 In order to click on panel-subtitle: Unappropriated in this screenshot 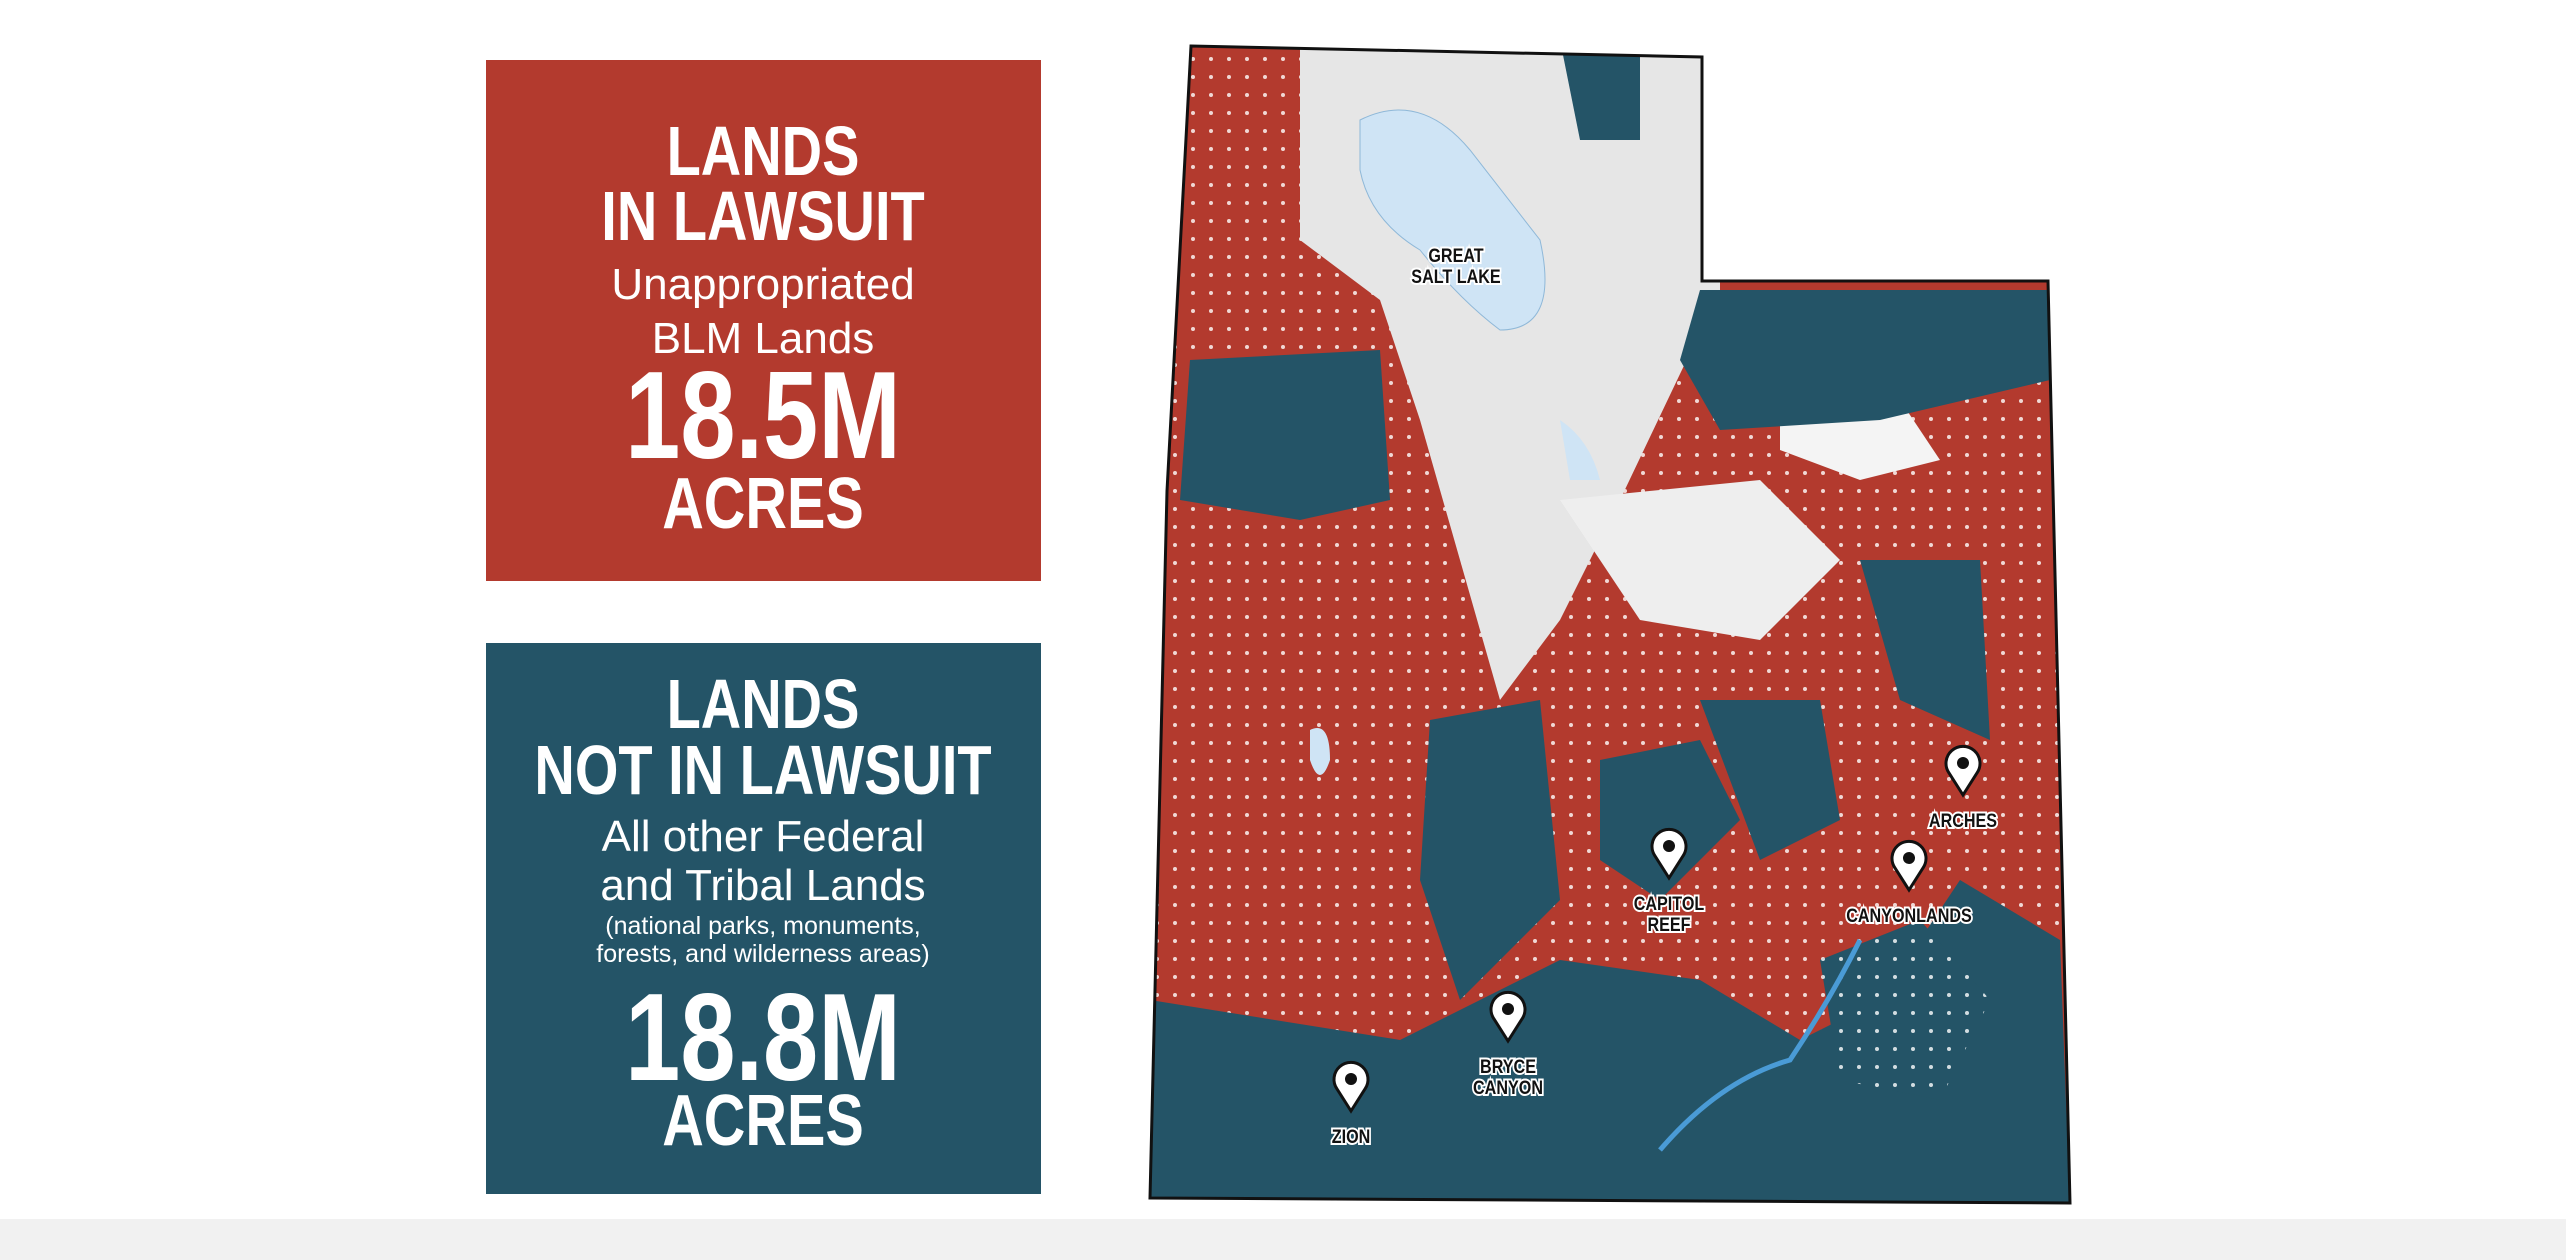, I will do `click(762, 284)`.